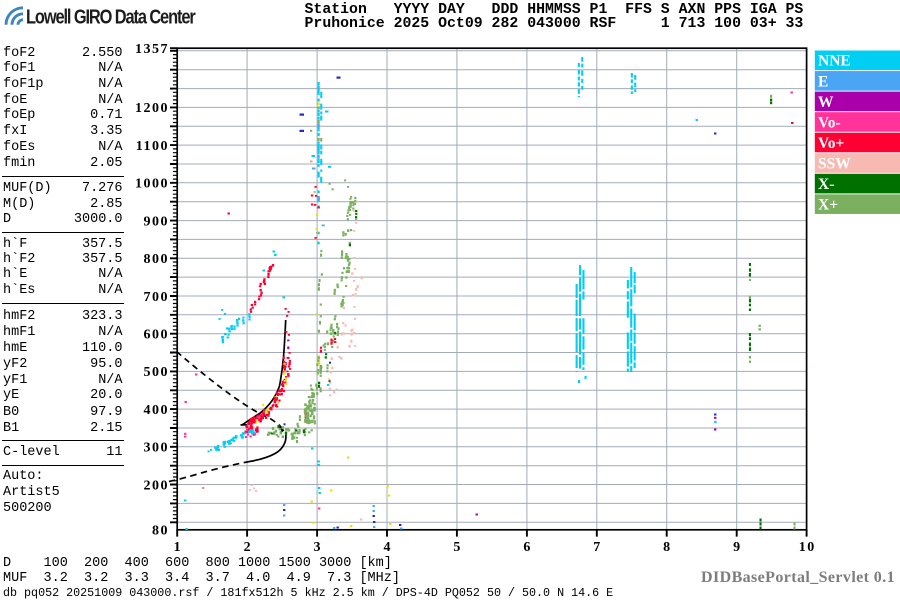 This screenshot has width=900, height=600. What do you see at coordinates (160, 531) in the screenshot?
I see `svg-text: 80` at bounding box center [160, 531].